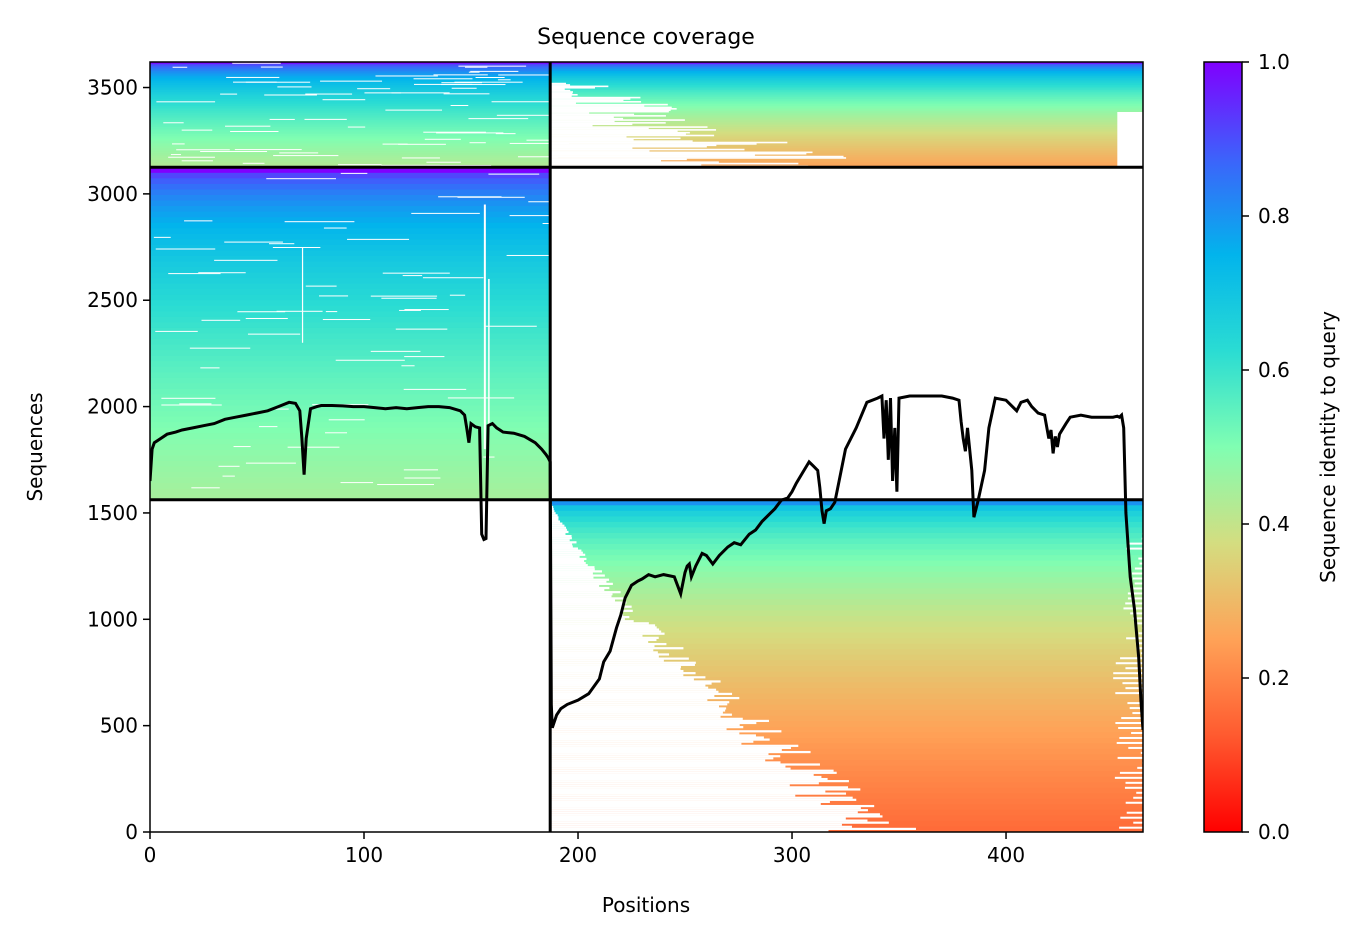 The height and width of the screenshot is (939, 1364). Describe the element at coordinates (112, 88) in the screenshot. I see `y-tick-label: 3500` at that location.